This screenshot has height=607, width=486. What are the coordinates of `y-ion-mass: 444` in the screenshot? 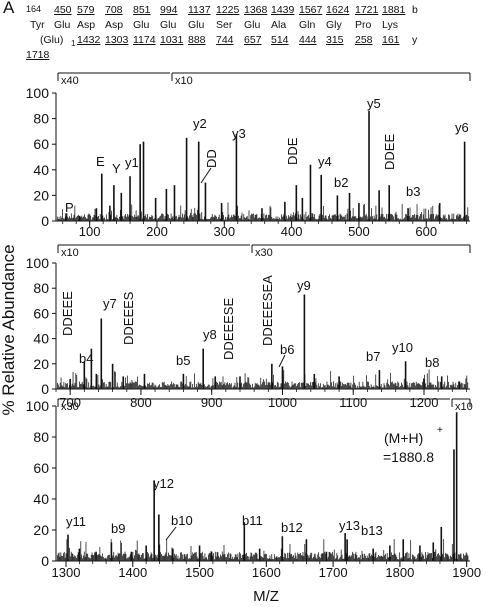 It's located at (308, 40).